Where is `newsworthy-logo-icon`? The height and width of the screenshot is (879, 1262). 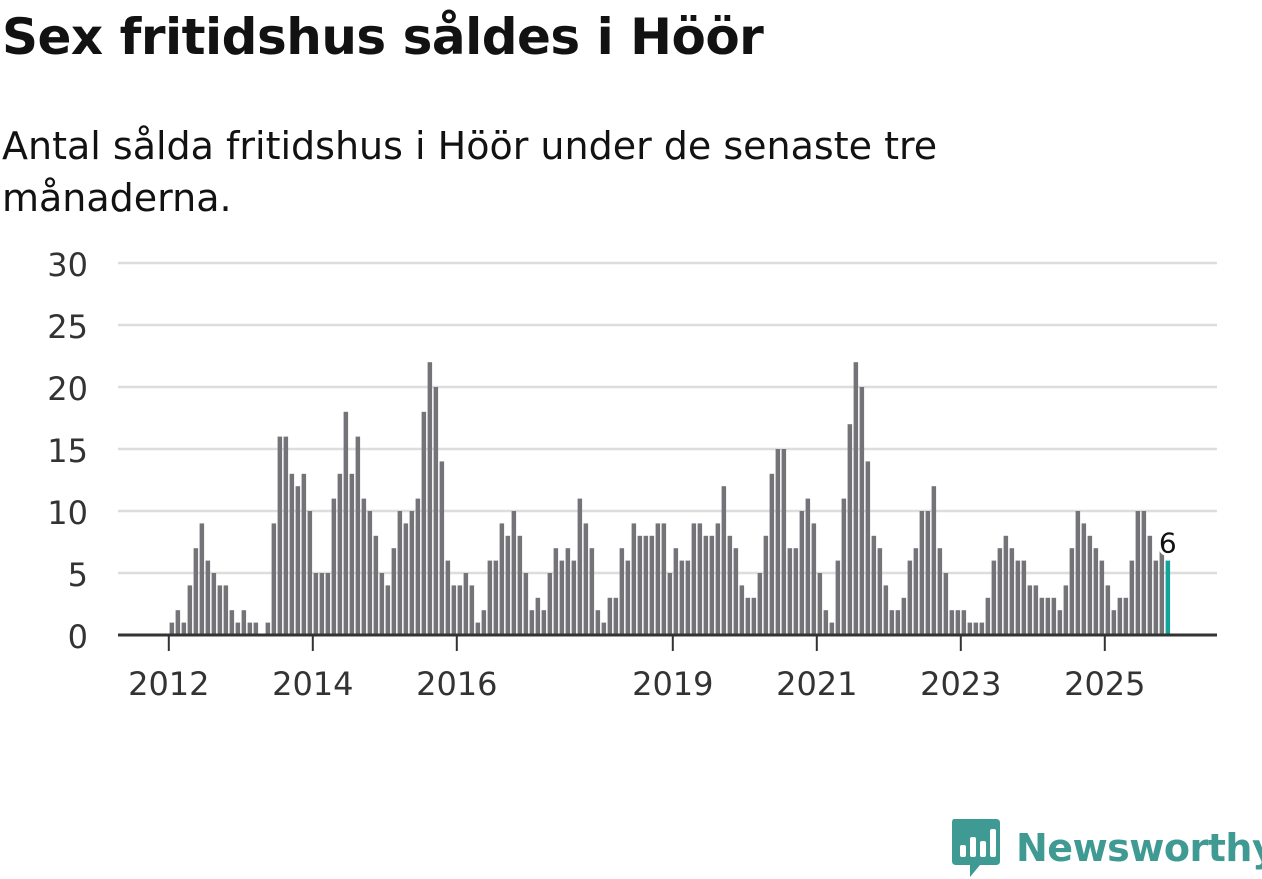 newsworthy-logo-icon is located at coordinates (976, 848).